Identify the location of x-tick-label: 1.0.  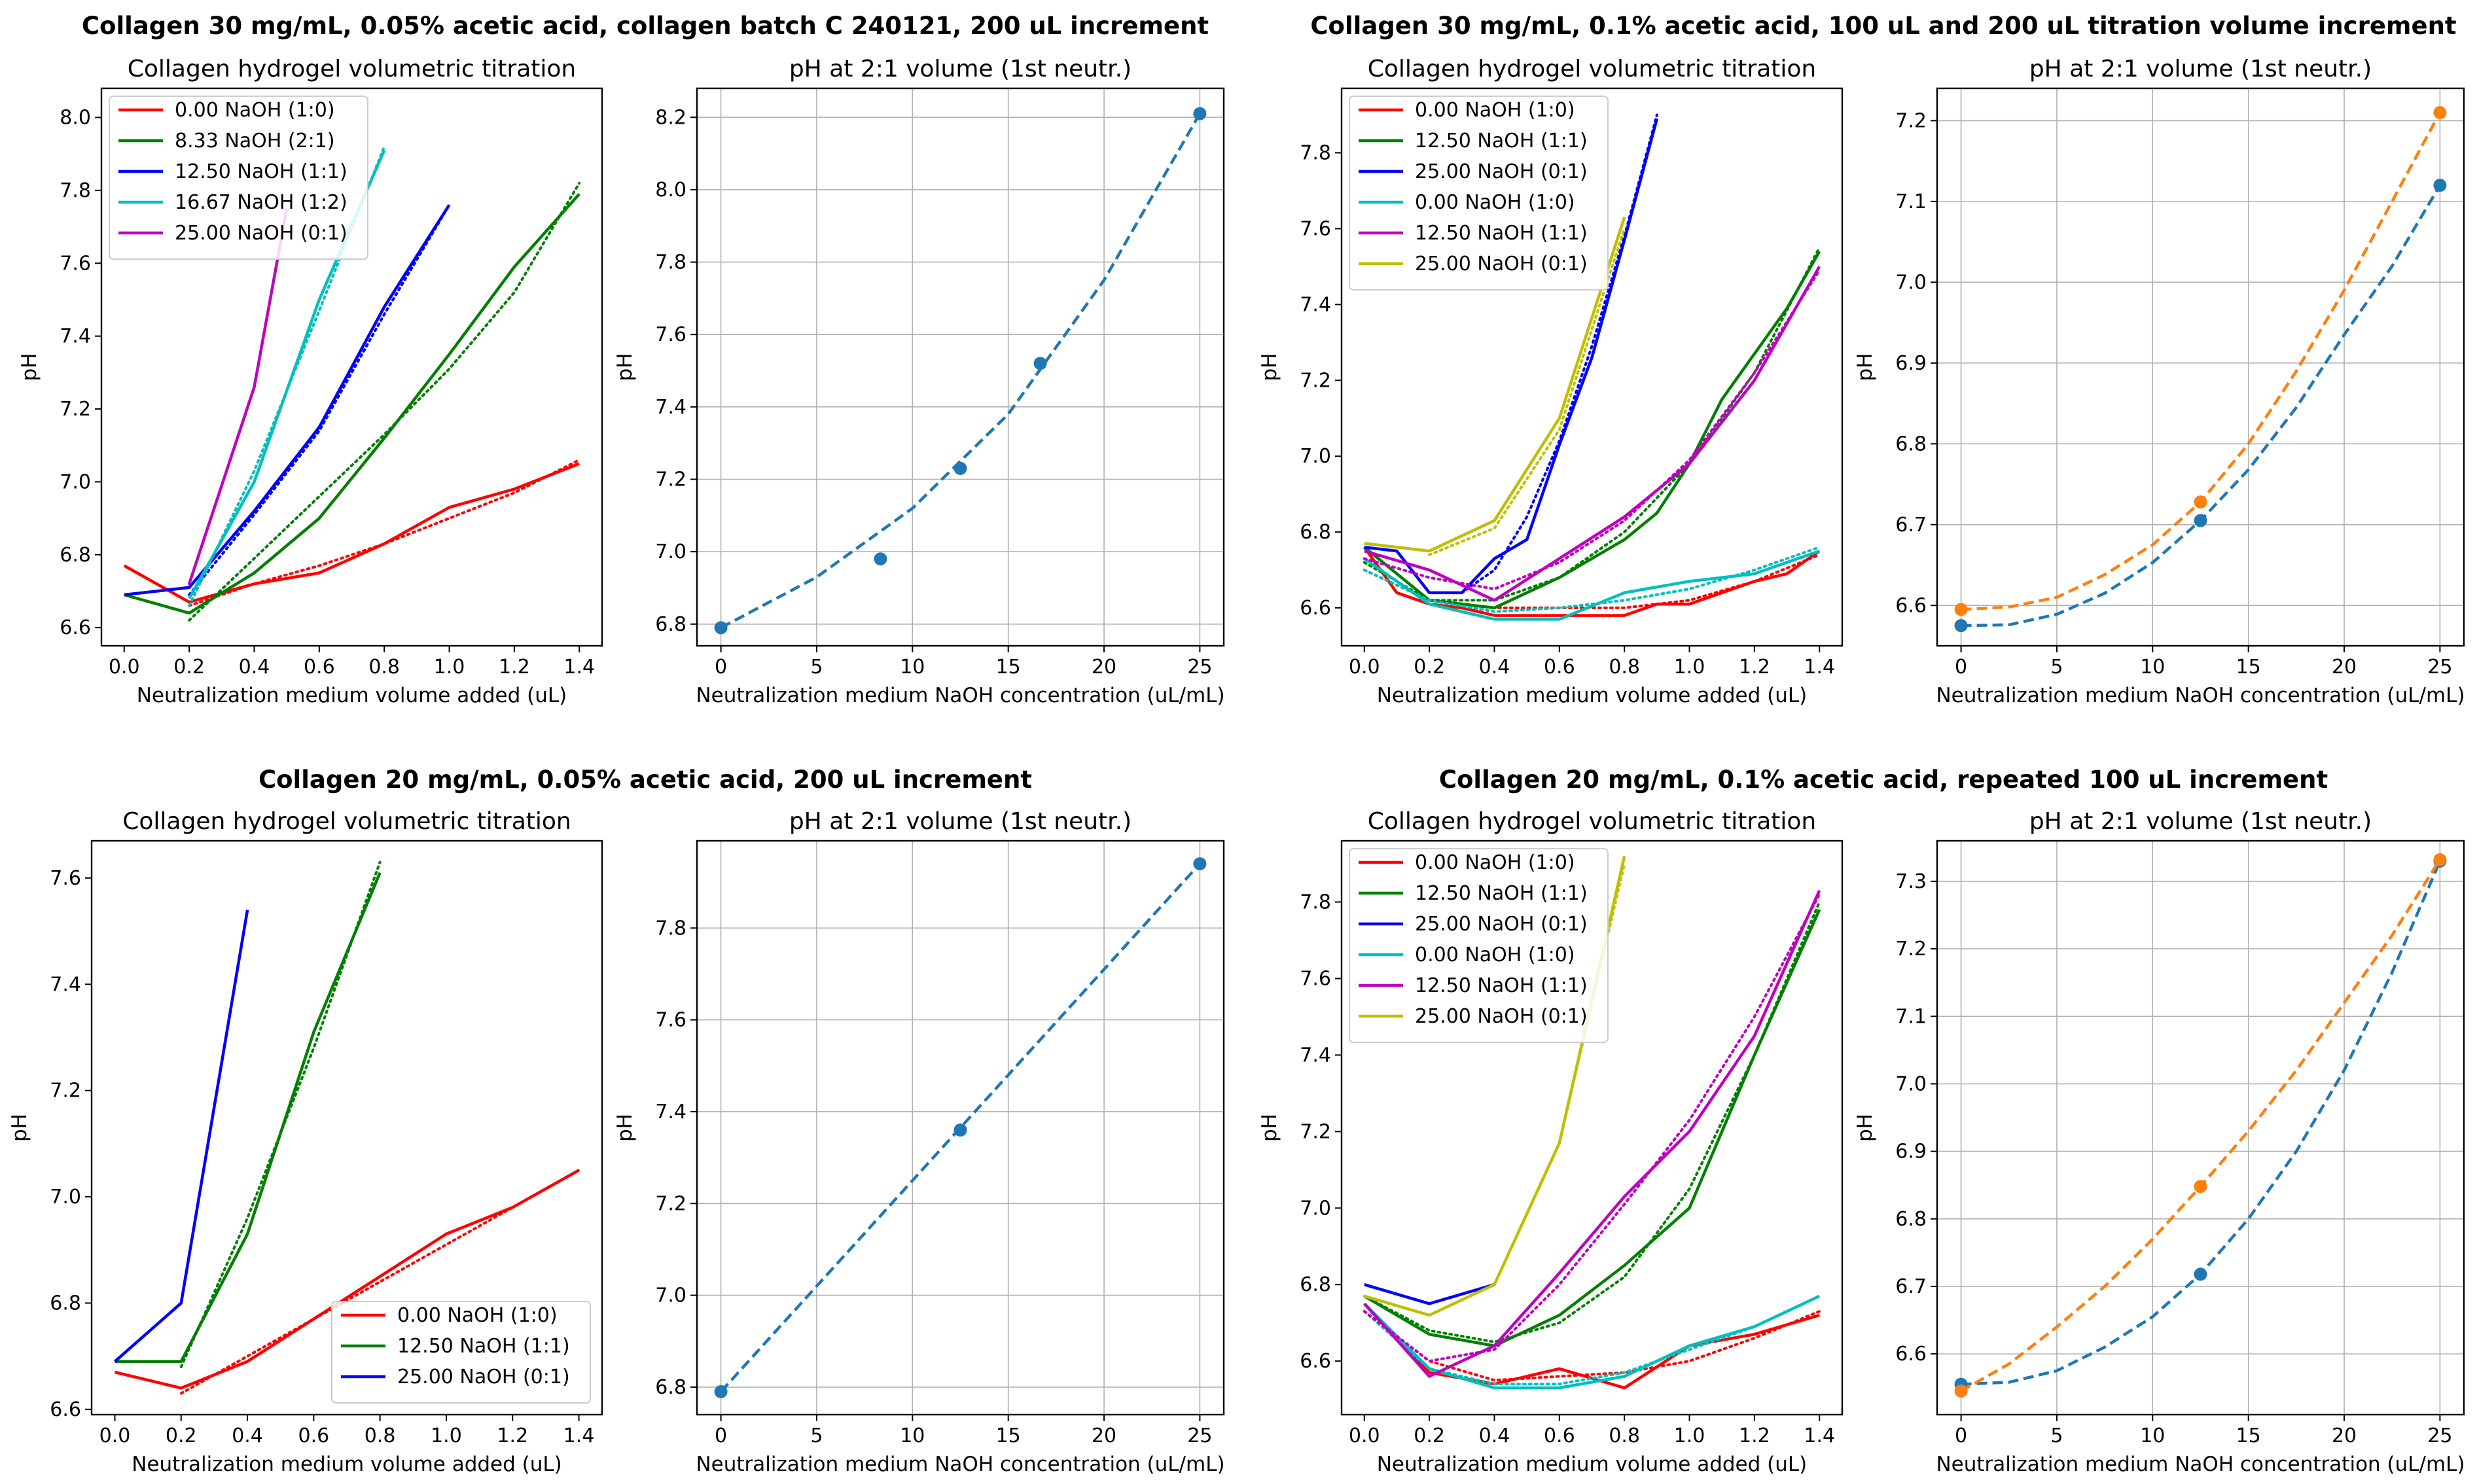
(449, 668).